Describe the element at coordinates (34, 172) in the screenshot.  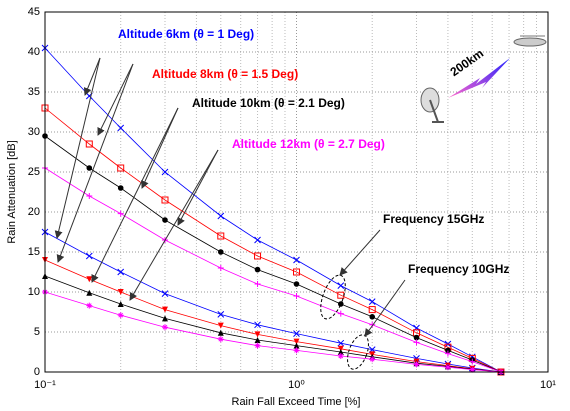
I see `y-tick-label: 25` at that location.